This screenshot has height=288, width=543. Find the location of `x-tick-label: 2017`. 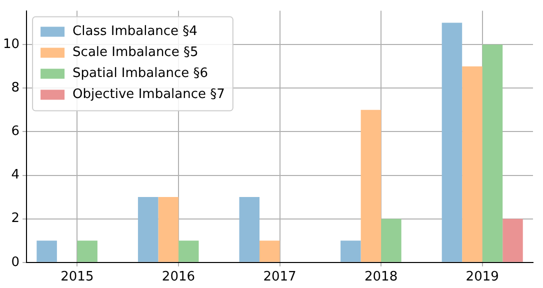

x-tick-label: 2017 is located at coordinates (279, 277).